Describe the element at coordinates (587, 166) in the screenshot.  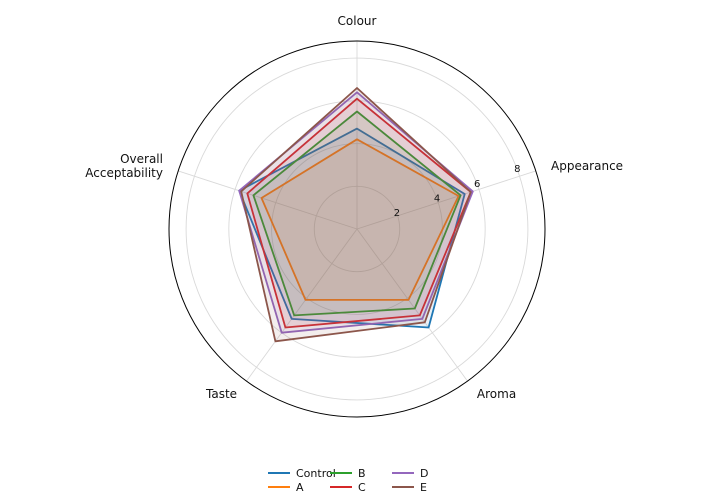
I see `axis-label-2: Appearance` at that location.